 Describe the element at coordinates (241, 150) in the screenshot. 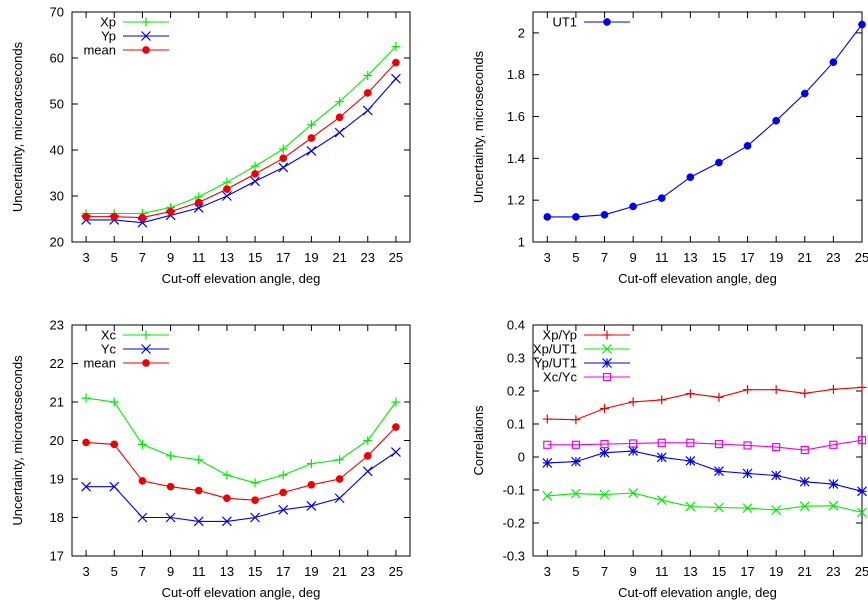

I see `series-yp` at that location.